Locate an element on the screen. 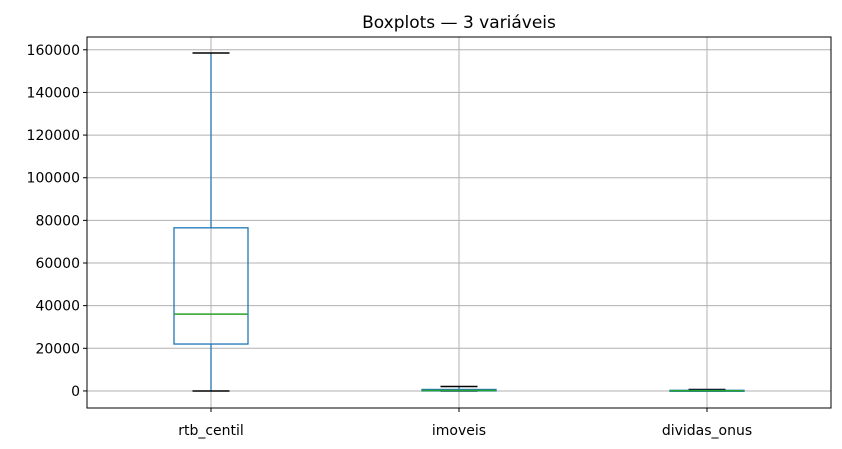 This screenshot has height=449, width=842. y-tick-label: 80000 is located at coordinates (57, 221).